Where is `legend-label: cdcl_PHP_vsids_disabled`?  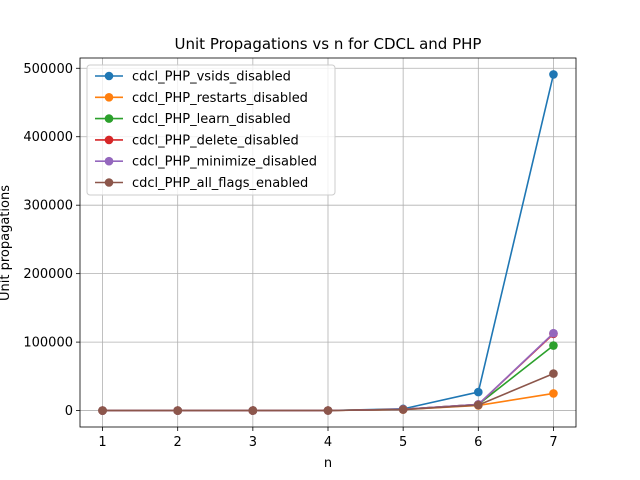
legend-label: cdcl_PHP_vsids_disabled is located at coordinates (211, 77).